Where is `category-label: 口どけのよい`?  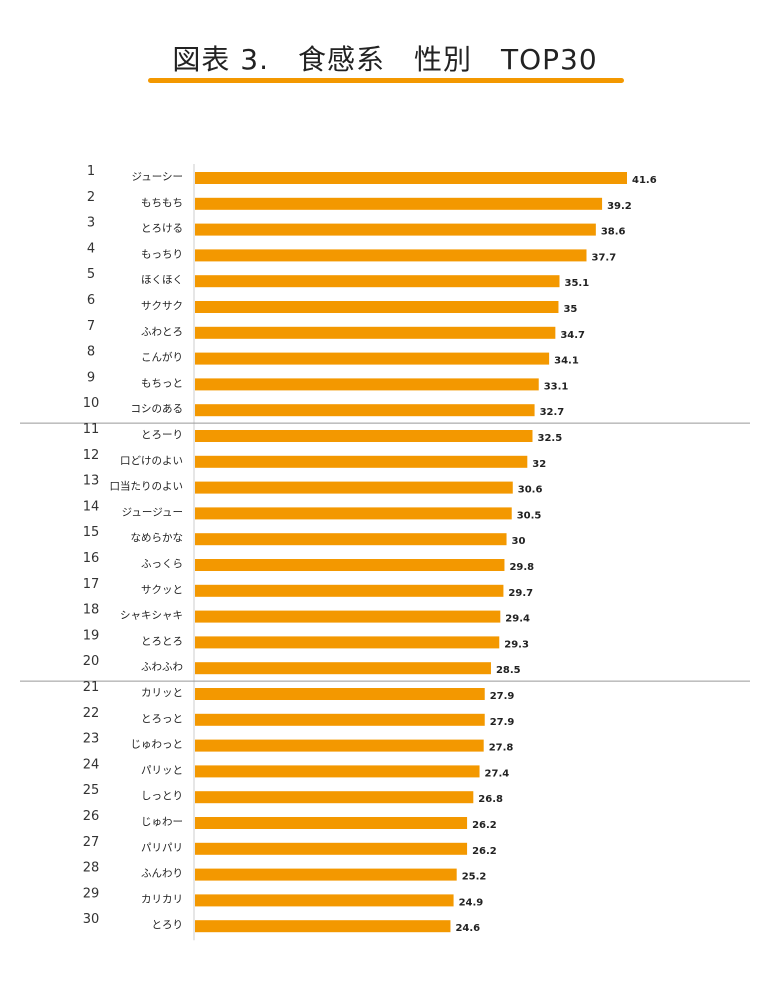
category-label: 口どけのよい is located at coordinates (151, 461).